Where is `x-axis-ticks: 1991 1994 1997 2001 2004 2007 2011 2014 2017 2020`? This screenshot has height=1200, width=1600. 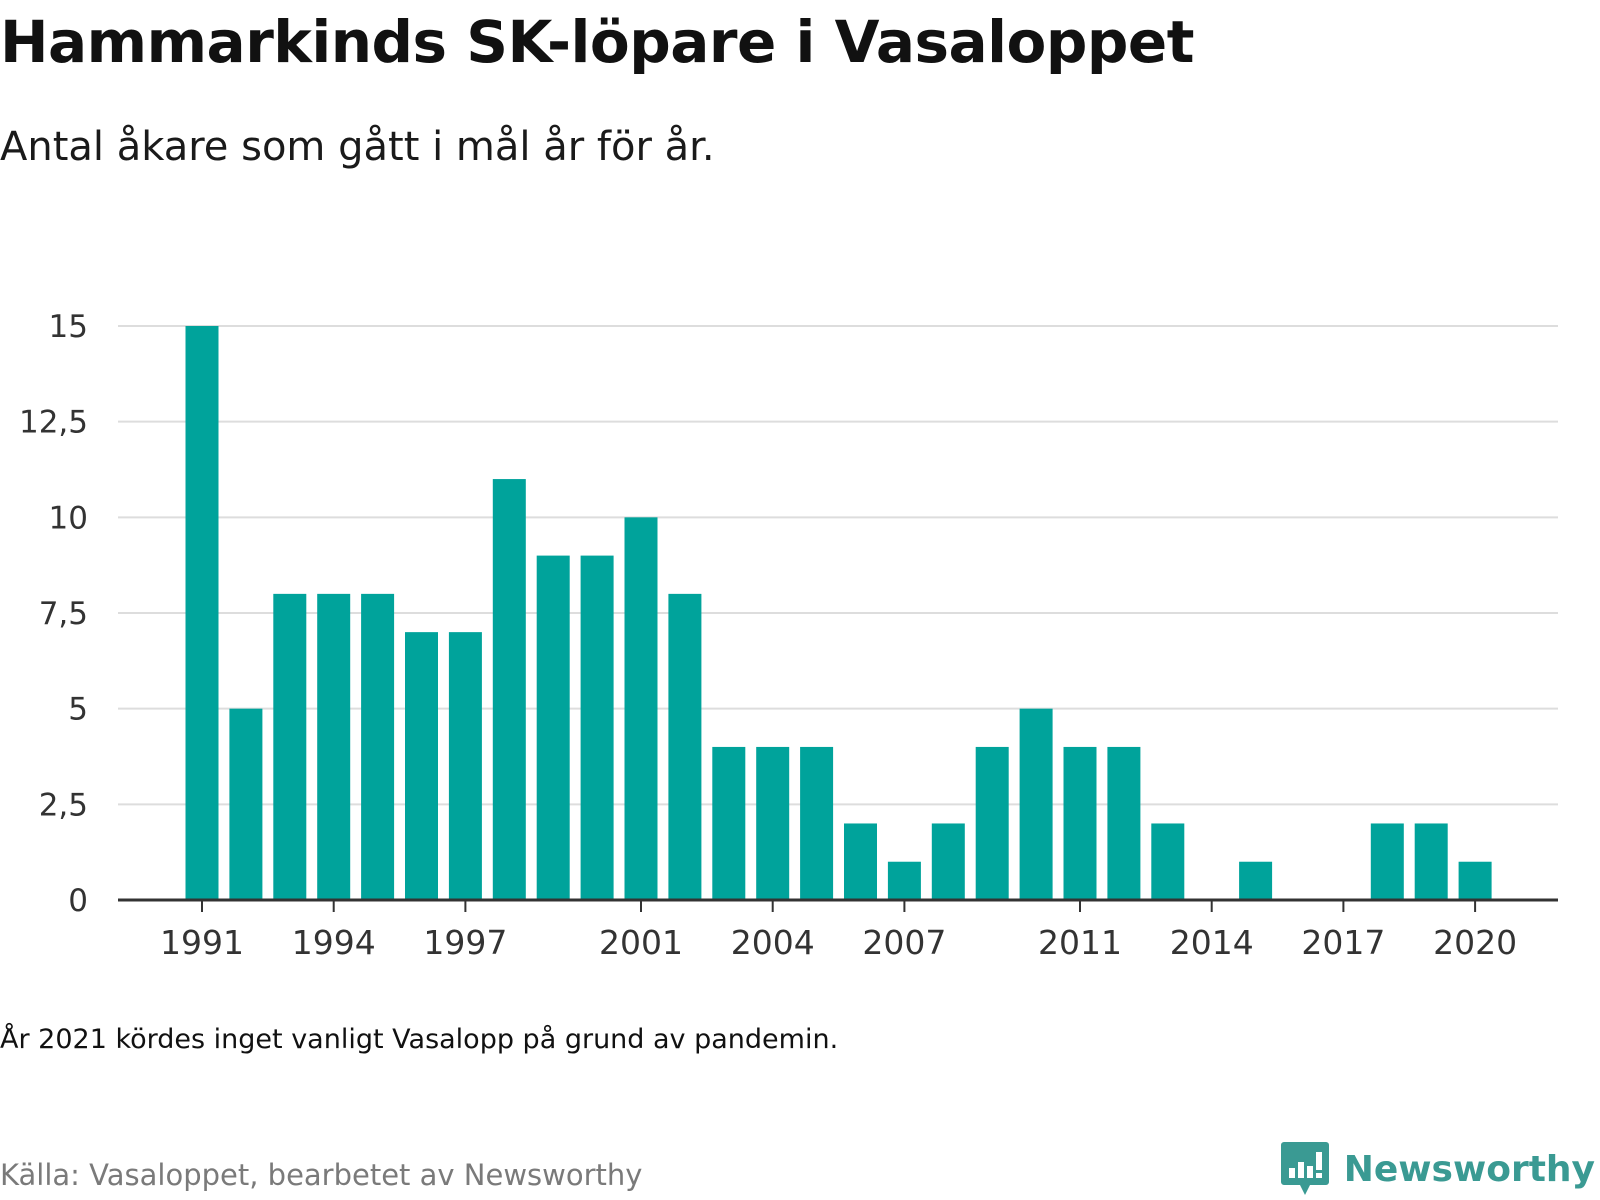
x-axis-ticks: 1991 1994 1997 2001 2004 2007 2011 2014 2017 2020 is located at coordinates (838, 931).